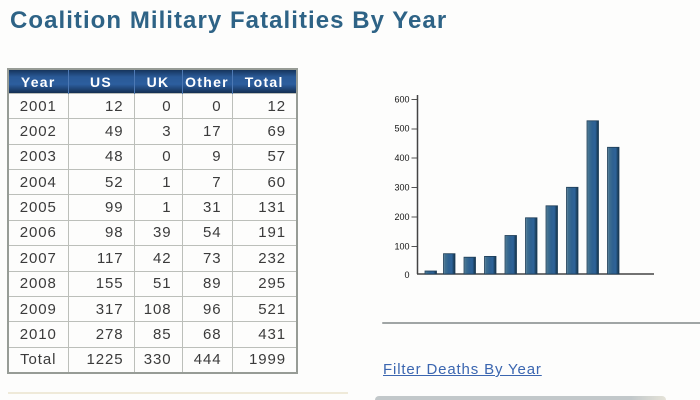 The width and height of the screenshot is (700, 400). What do you see at coordinates (401, 246) in the screenshot?
I see `svg-text: 100` at bounding box center [401, 246].